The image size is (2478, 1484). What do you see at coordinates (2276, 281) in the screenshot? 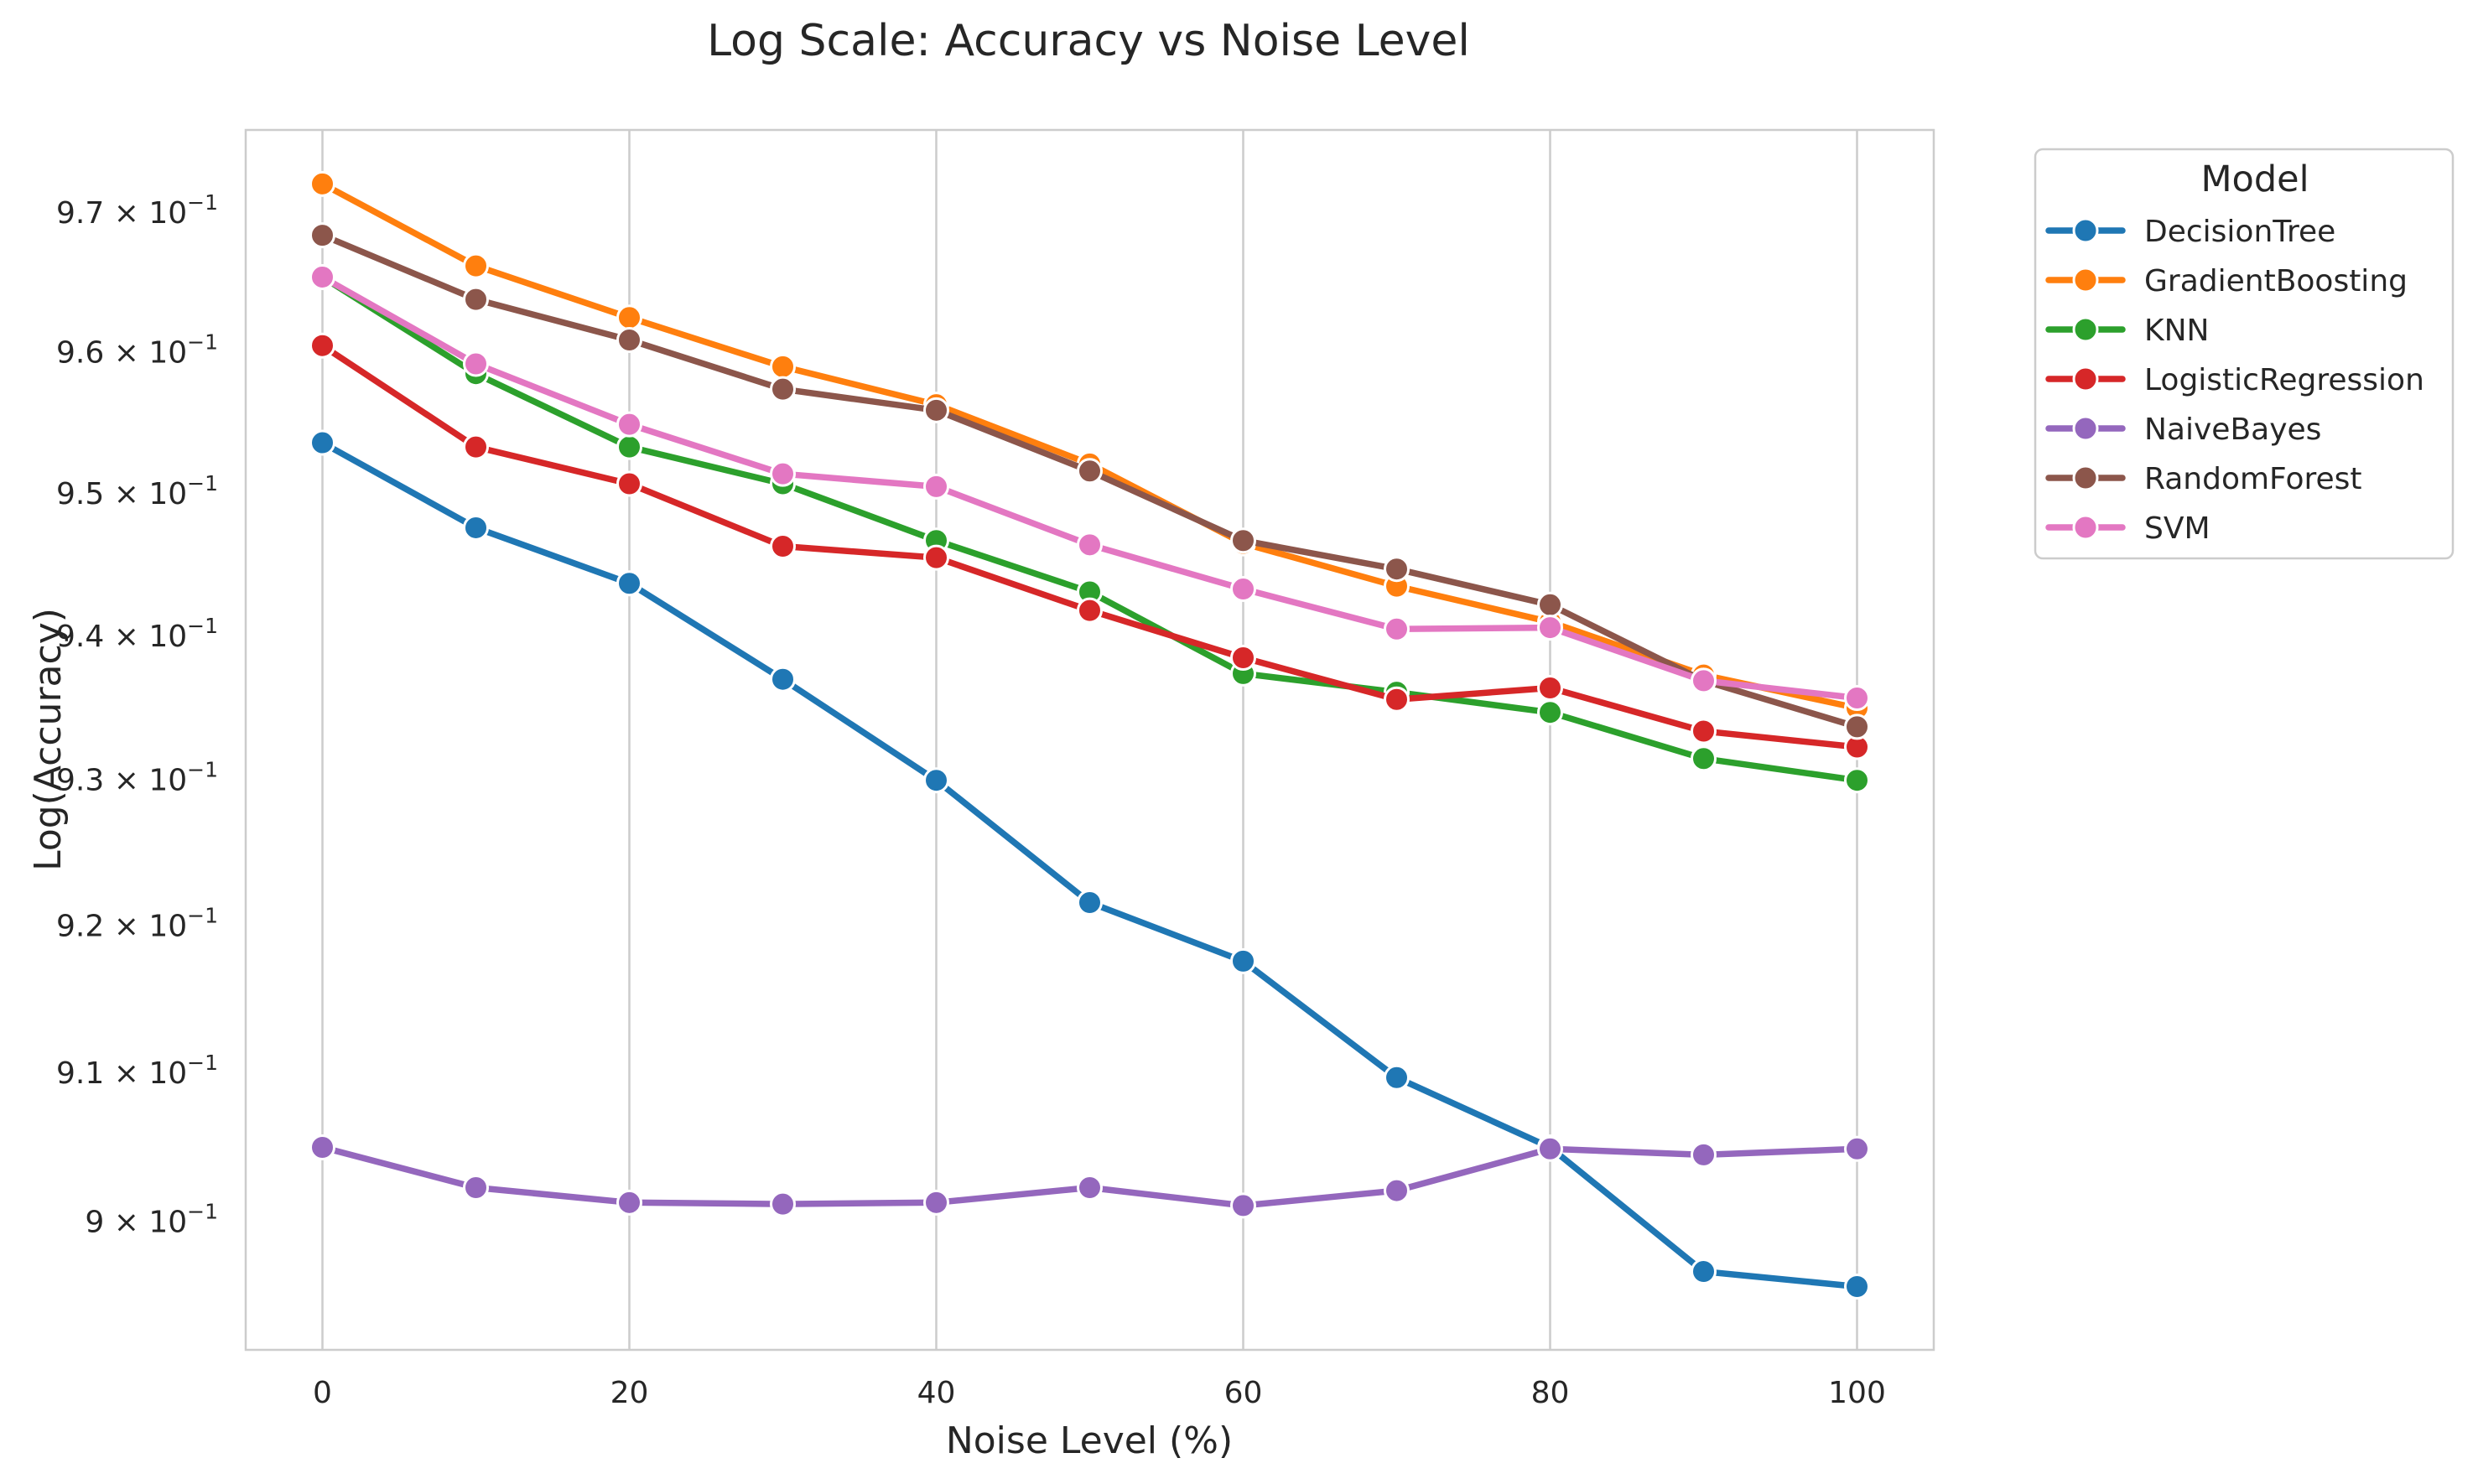
I see `legend-label: GradientBoosting` at bounding box center [2276, 281].